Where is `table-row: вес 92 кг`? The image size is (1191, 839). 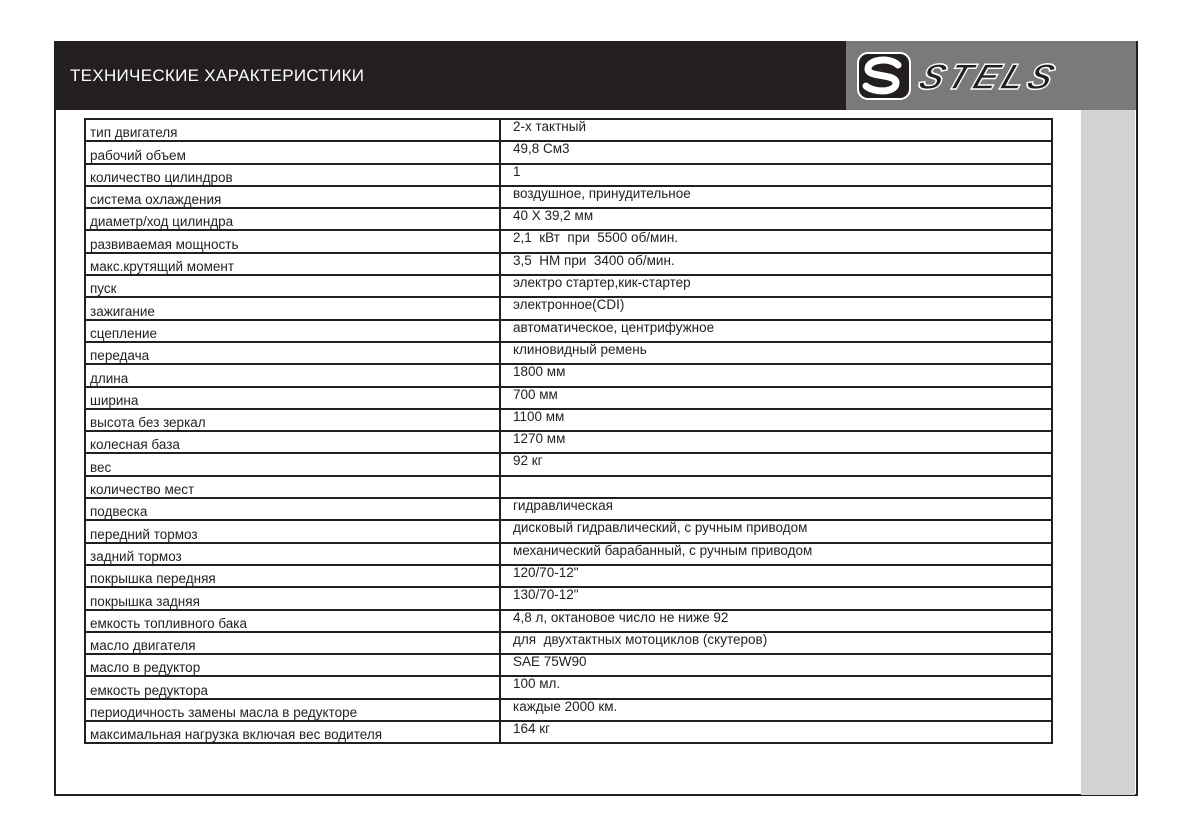 table-row: вес 92 кг is located at coordinates (568, 464).